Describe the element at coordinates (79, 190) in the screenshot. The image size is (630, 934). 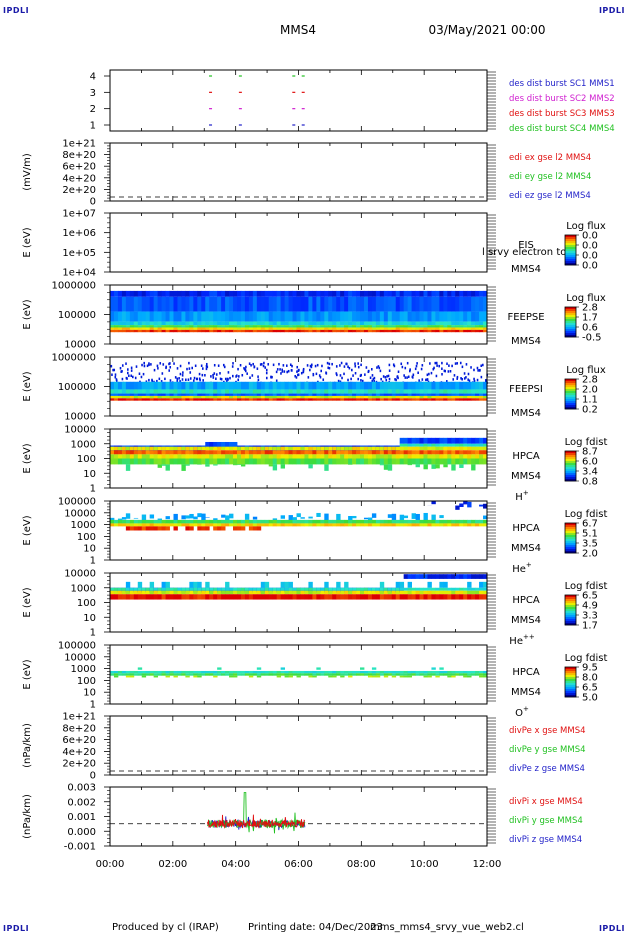
I see `y-tick-label: 2e+20` at that location.